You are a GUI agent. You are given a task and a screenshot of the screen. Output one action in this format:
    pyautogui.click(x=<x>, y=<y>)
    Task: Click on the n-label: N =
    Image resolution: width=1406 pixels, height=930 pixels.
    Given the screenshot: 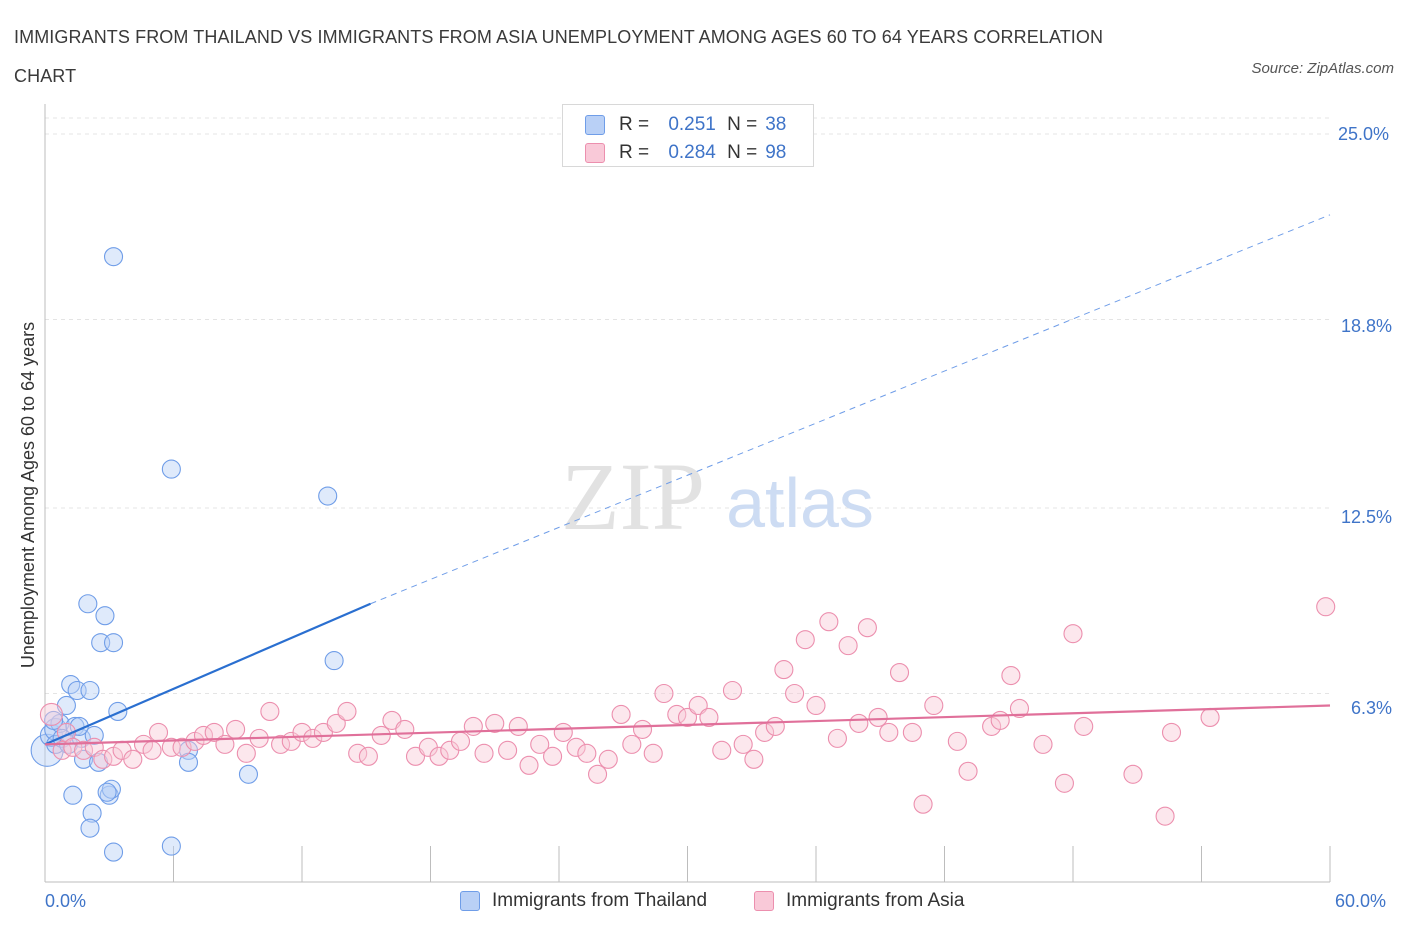 What is the action you would take?
    pyautogui.click(x=742, y=152)
    